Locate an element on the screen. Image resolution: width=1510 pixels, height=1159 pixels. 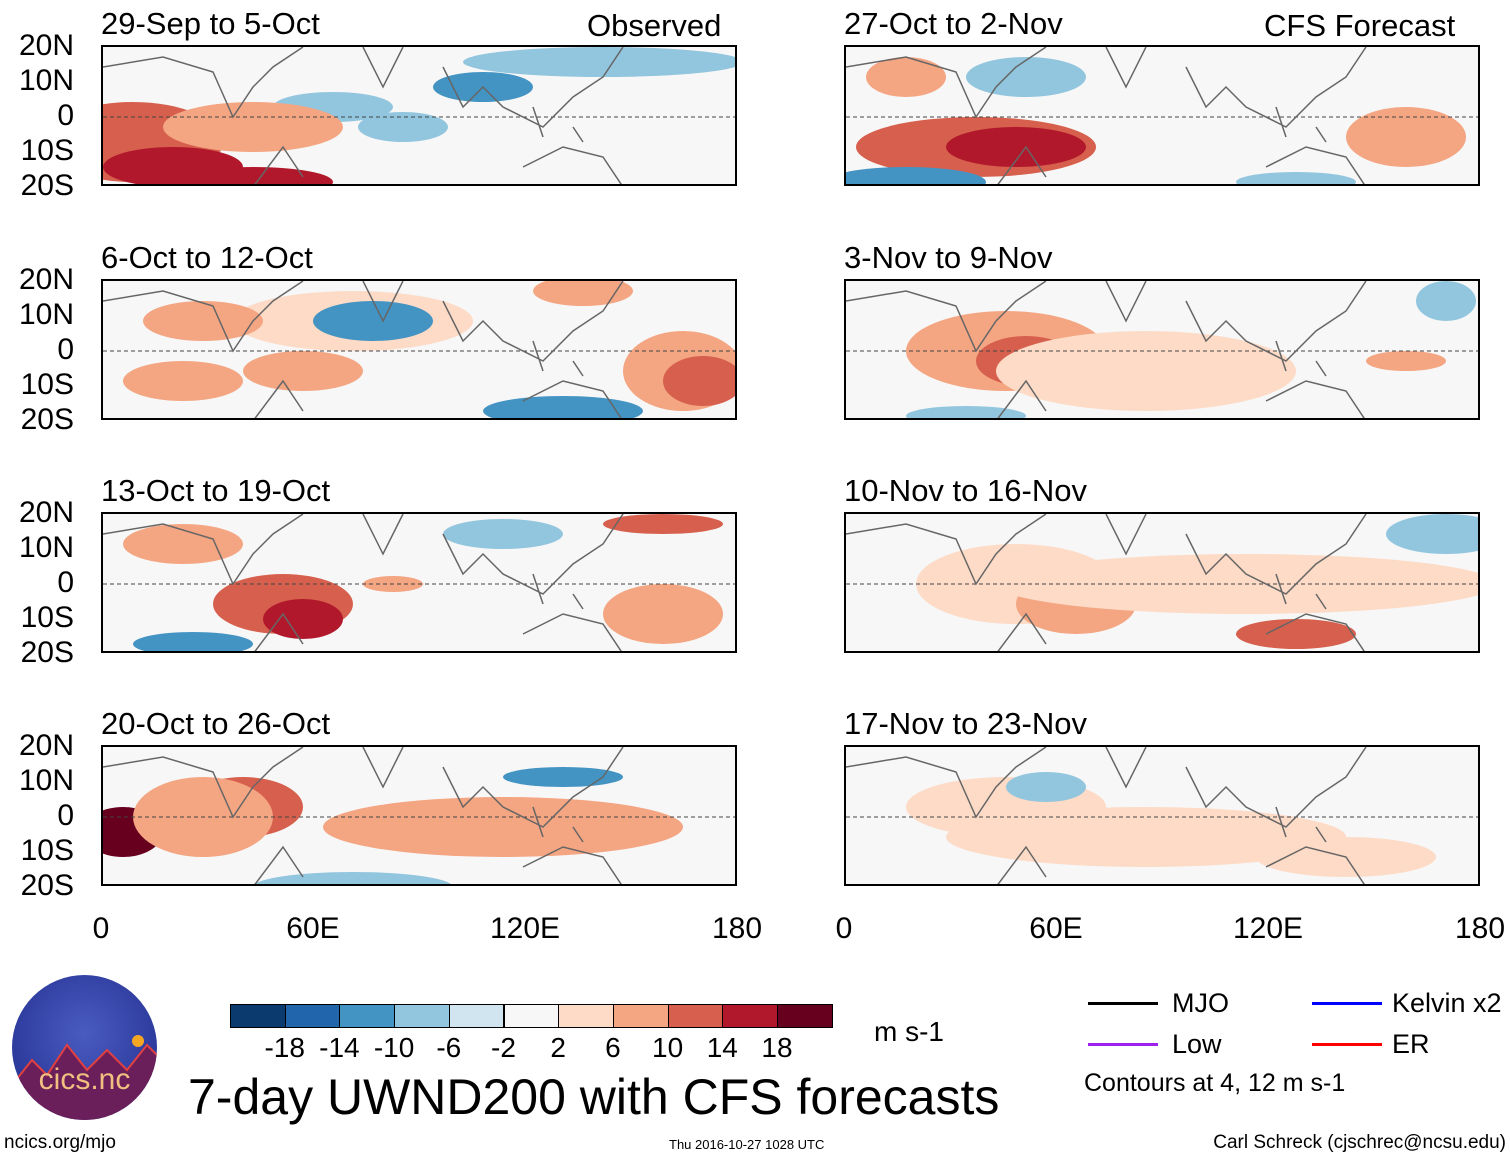
legend-line-kelvin is located at coordinates (1347, 1003).